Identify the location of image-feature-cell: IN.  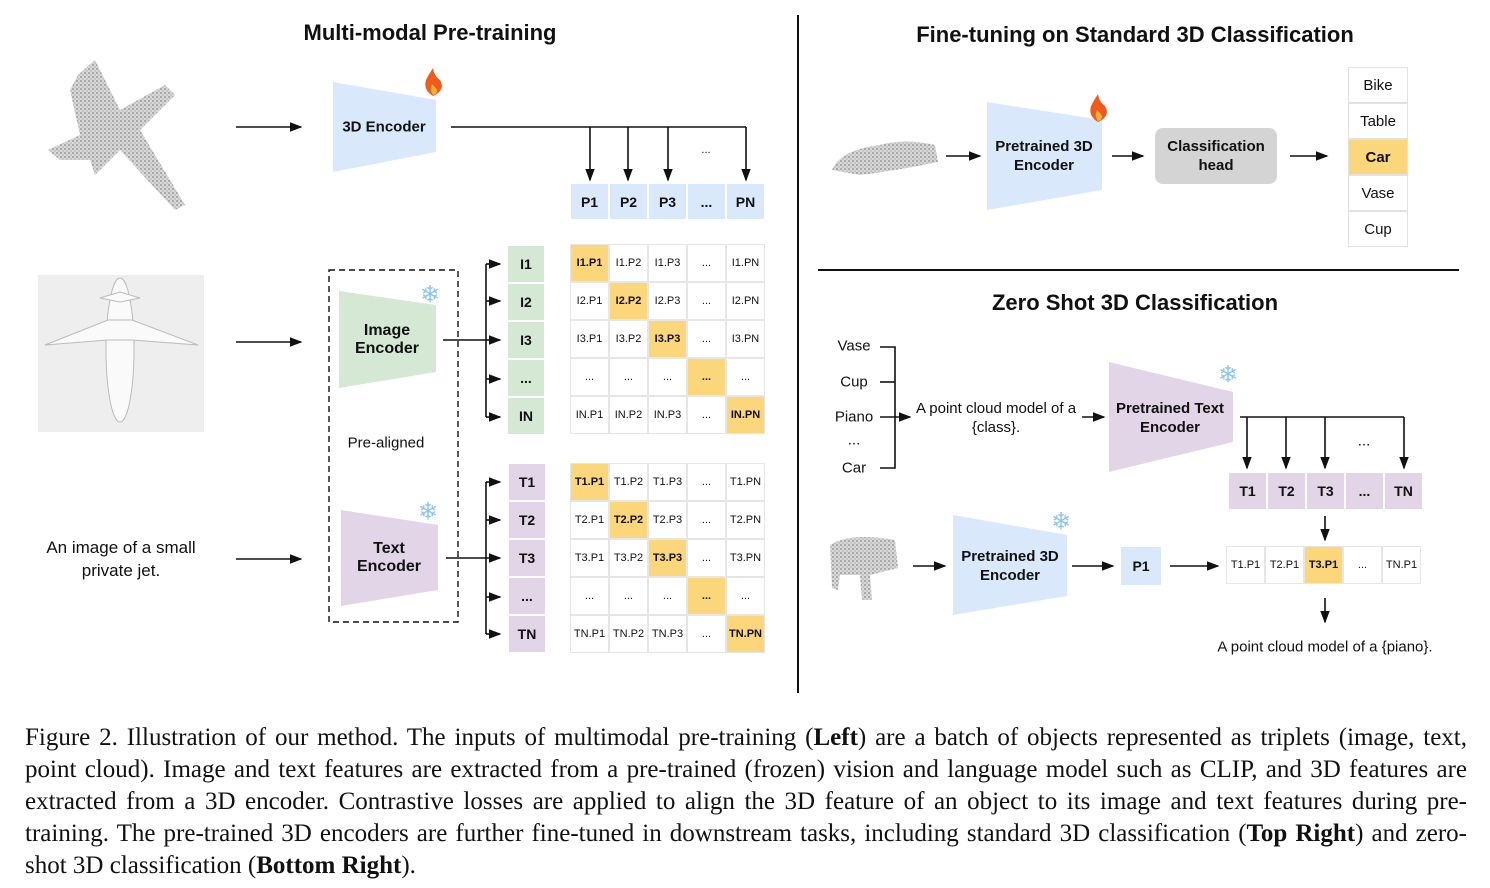
(526, 416).